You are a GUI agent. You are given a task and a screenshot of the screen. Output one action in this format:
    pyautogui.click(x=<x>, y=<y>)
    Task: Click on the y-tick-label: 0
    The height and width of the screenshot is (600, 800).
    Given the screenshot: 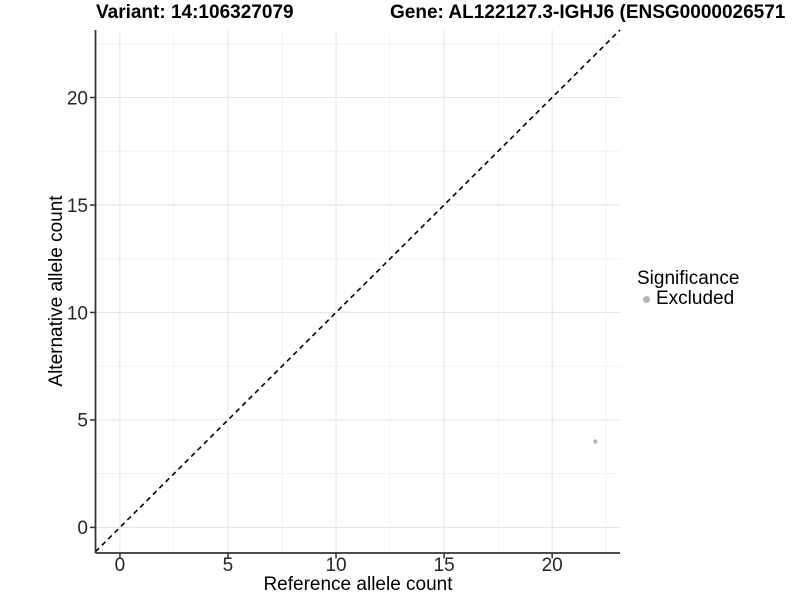 What is the action you would take?
    pyautogui.click(x=82, y=528)
    